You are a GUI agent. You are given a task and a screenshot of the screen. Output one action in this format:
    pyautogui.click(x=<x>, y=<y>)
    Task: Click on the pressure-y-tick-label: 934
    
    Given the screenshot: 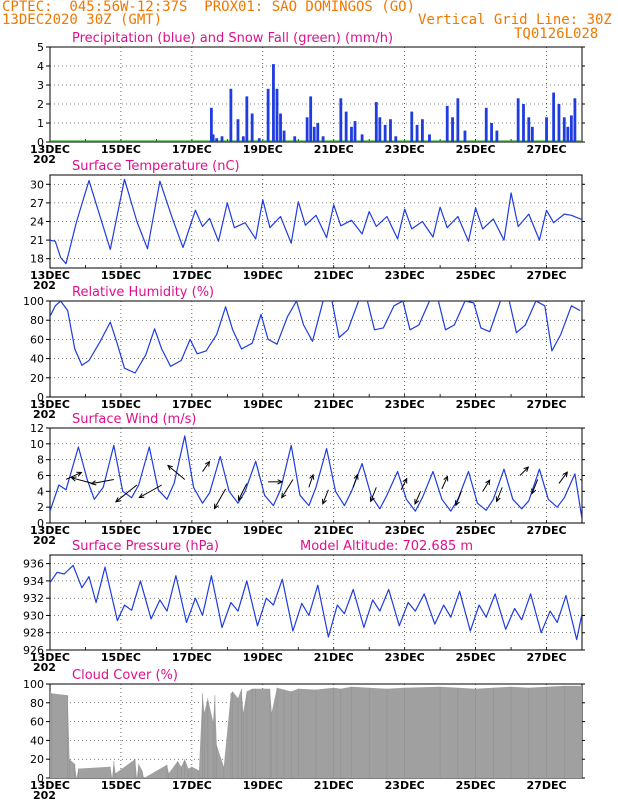 What is the action you would take?
    pyautogui.click(x=33, y=581)
    